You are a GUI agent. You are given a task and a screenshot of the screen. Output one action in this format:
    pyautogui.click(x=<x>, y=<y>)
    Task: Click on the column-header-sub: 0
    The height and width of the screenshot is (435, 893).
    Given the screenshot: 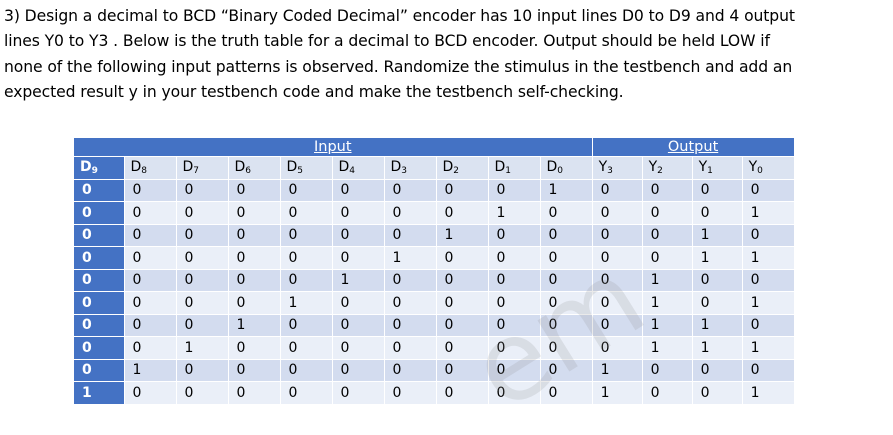 What is the action you would take?
    pyautogui.click(x=760, y=171)
    